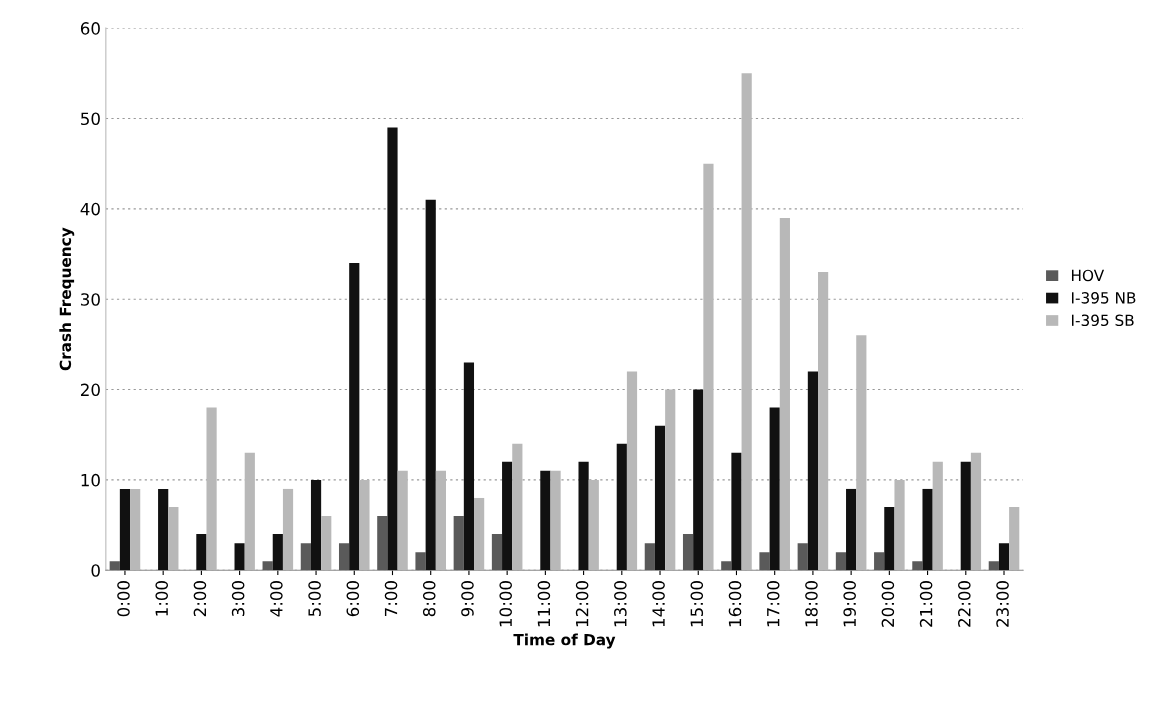 The height and width of the screenshot is (704, 1176). What do you see at coordinates (90, 299) in the screenshot?
I see `y-tick-label: 30` at bounding box center [90, 299].